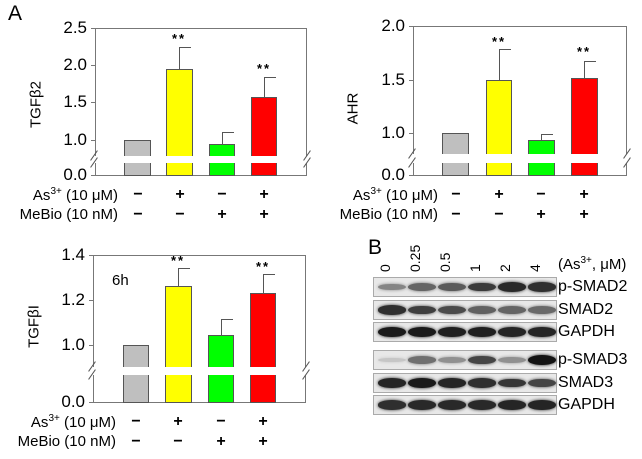 This screenshot has height=459, width=642. I want to click on concentration-unit-label: (As3+, μM), so click(592, 264).